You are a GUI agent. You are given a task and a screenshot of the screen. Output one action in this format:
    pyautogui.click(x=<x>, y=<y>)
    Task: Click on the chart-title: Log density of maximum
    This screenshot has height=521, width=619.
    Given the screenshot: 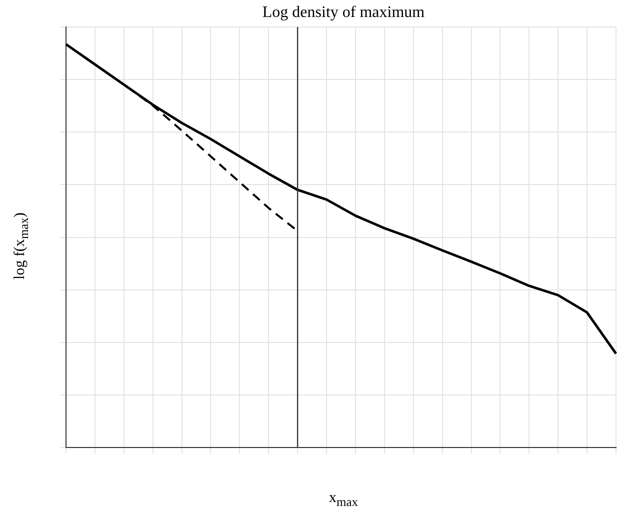 What is the action you would take?
    pyautogui.click(x=343, y=13)
    